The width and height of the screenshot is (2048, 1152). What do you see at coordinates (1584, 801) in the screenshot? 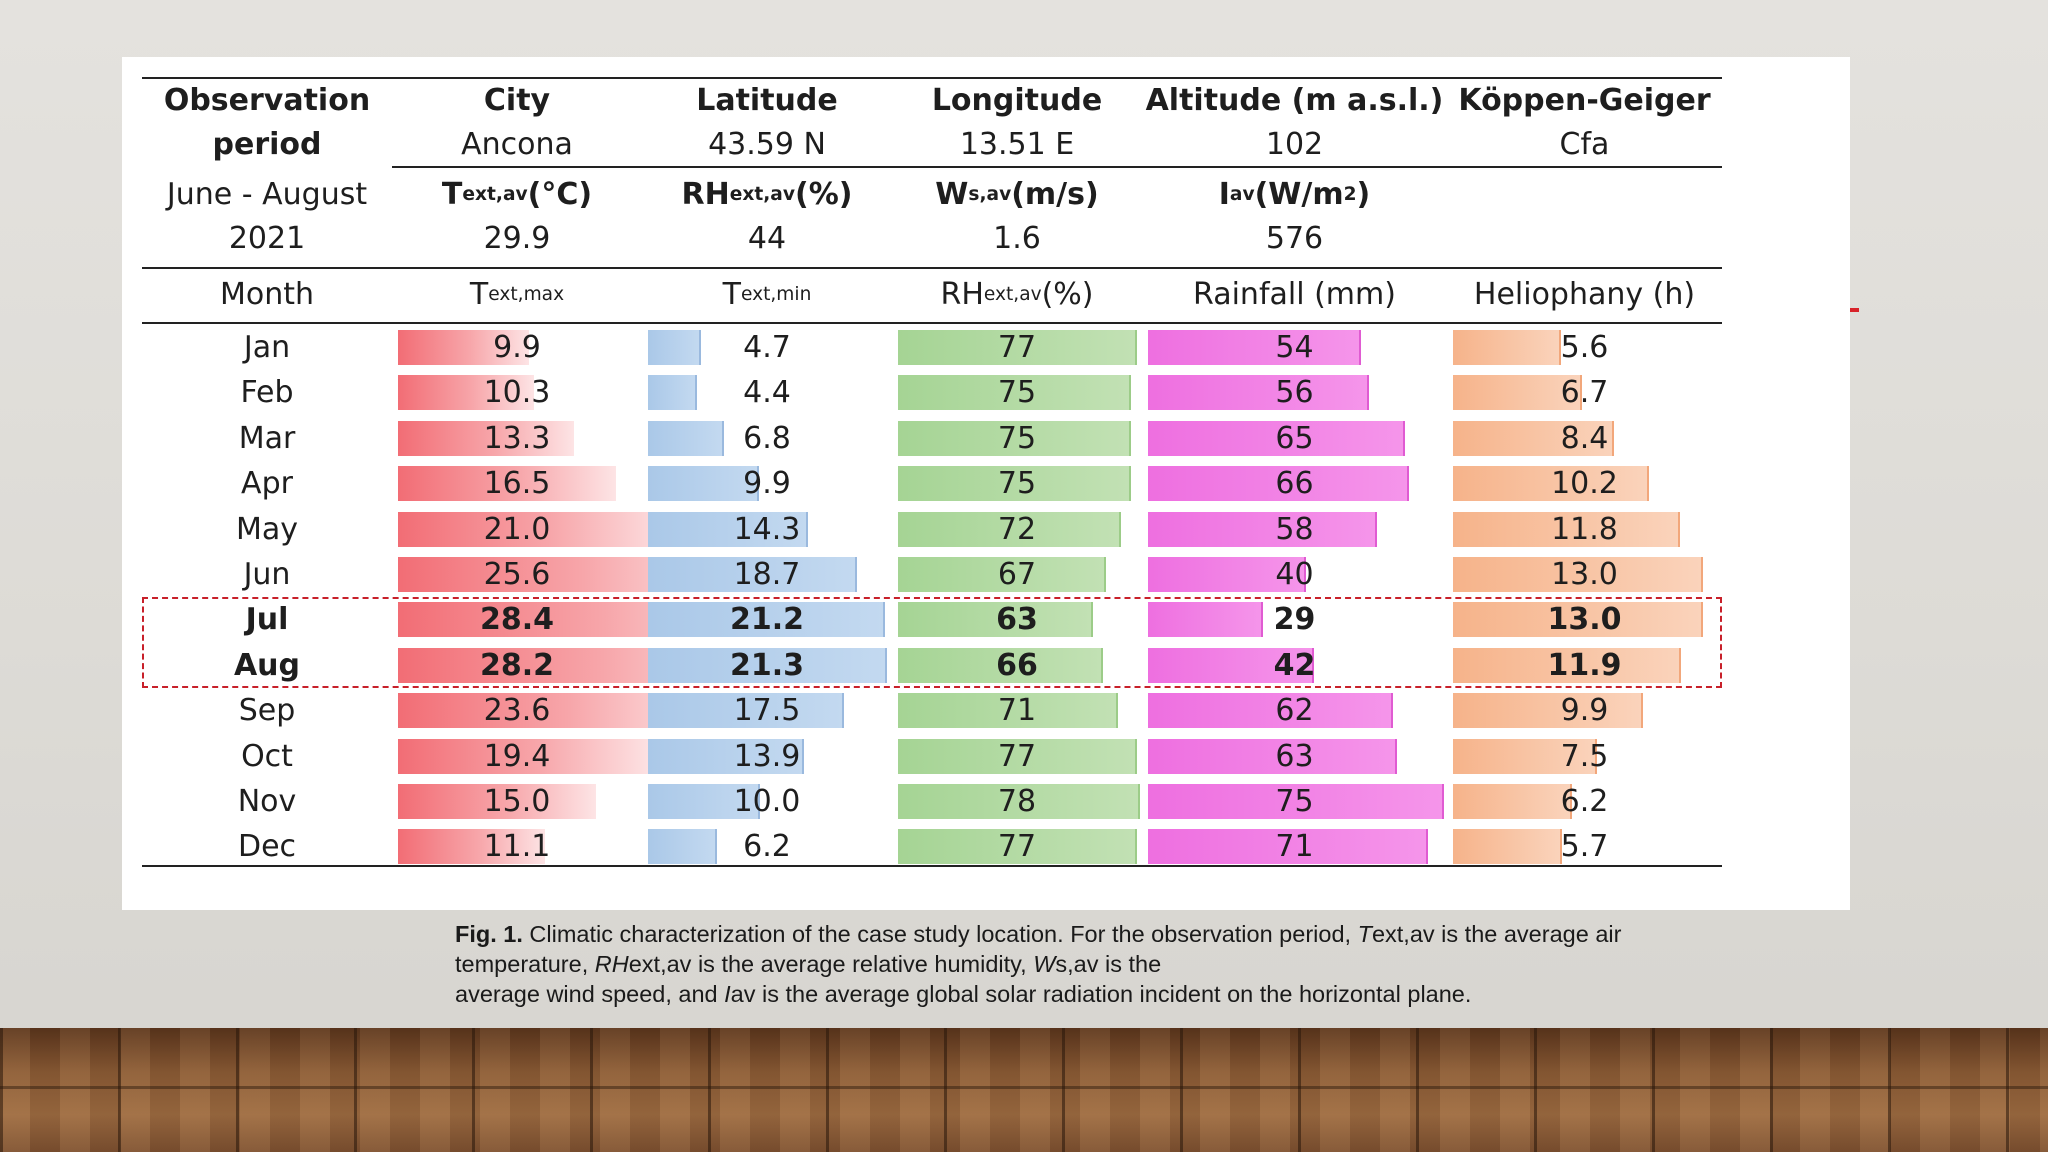
I see `helio-value: 6.2` at bounding box center [1584, 801].